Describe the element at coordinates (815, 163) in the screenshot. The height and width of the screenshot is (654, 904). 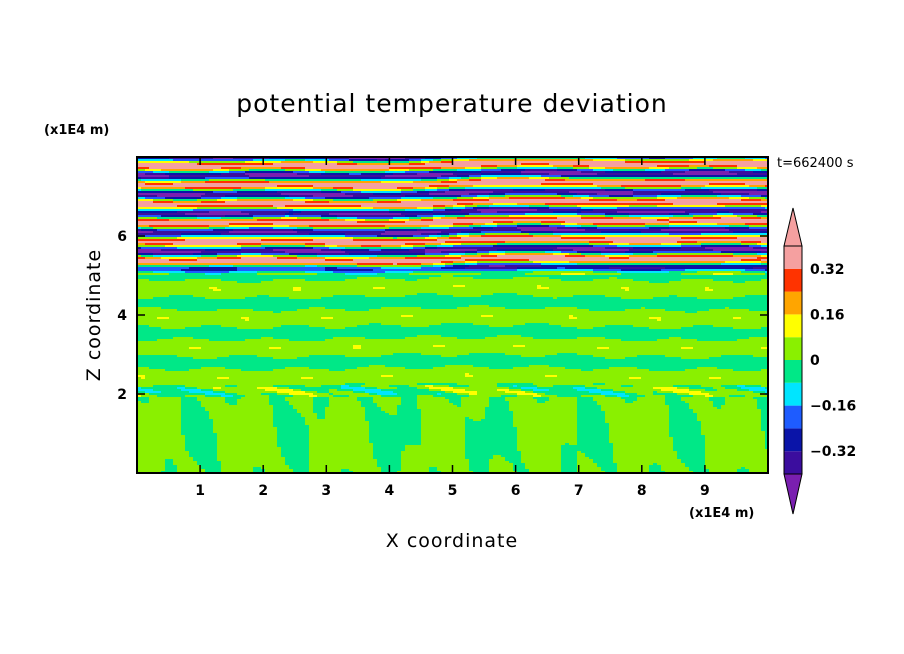
I see `time-label: t=662400 s` at that location.